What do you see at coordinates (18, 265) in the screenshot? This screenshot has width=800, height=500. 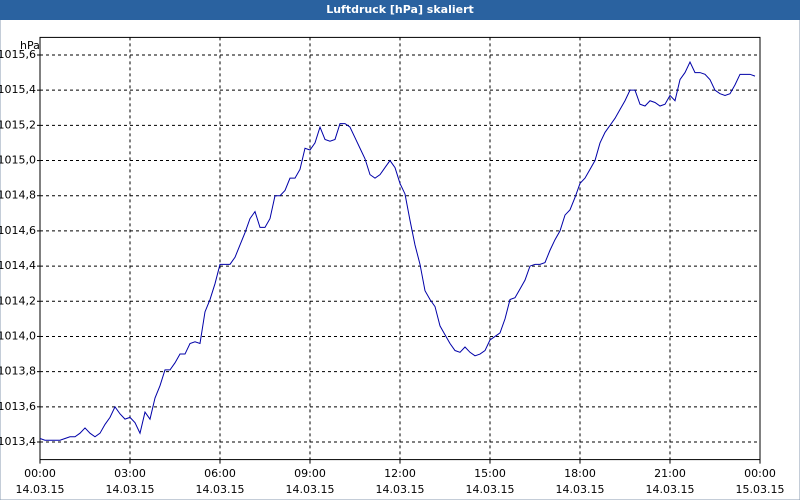 I see `y-tick-label: 1014,4` at bounding box center [18, 265].